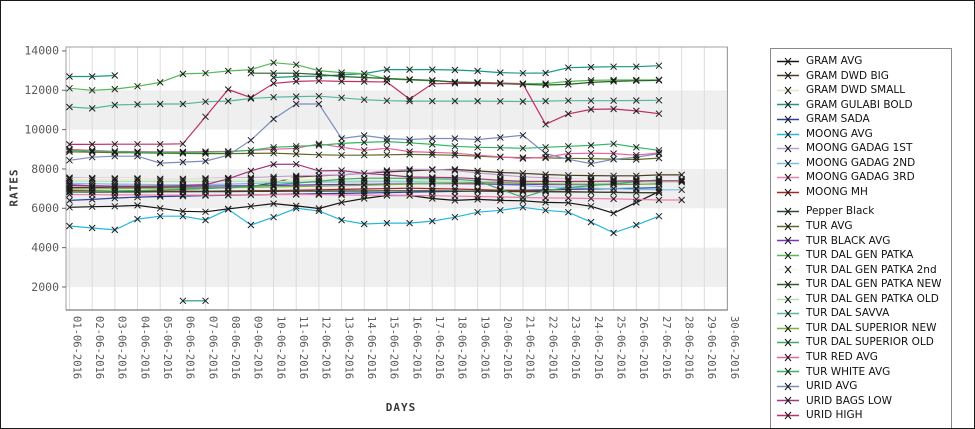 Image resolution: width=975 pixels, height=429 pixels. I want to click on legend-item-tur-dal-gen-patka: TUR DAL GEN PATKA, so click(861, 255).